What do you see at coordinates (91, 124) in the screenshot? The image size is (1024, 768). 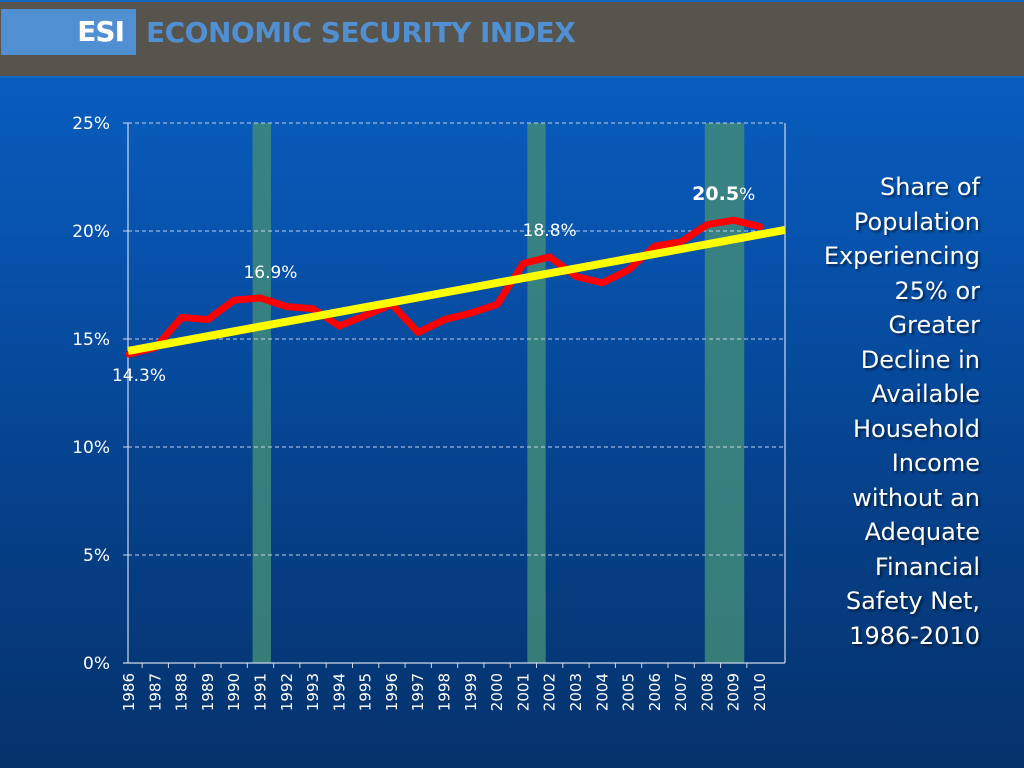 I see `y-tick-label: 25%` at bounding box center [91, 124].